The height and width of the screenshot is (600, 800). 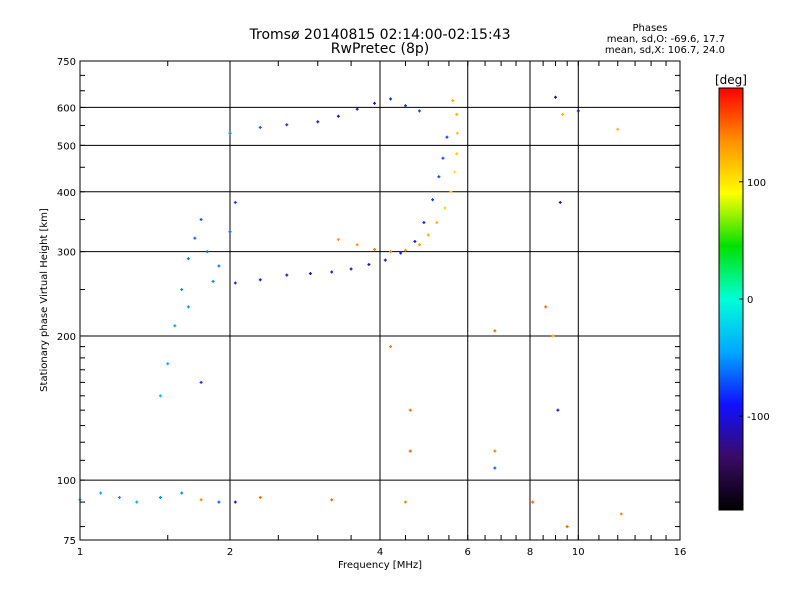 What do you see at coordinates (750, 300) in the screenshot?
I see `colorbar-tick-label: 0` at bounding box center [750, 300].